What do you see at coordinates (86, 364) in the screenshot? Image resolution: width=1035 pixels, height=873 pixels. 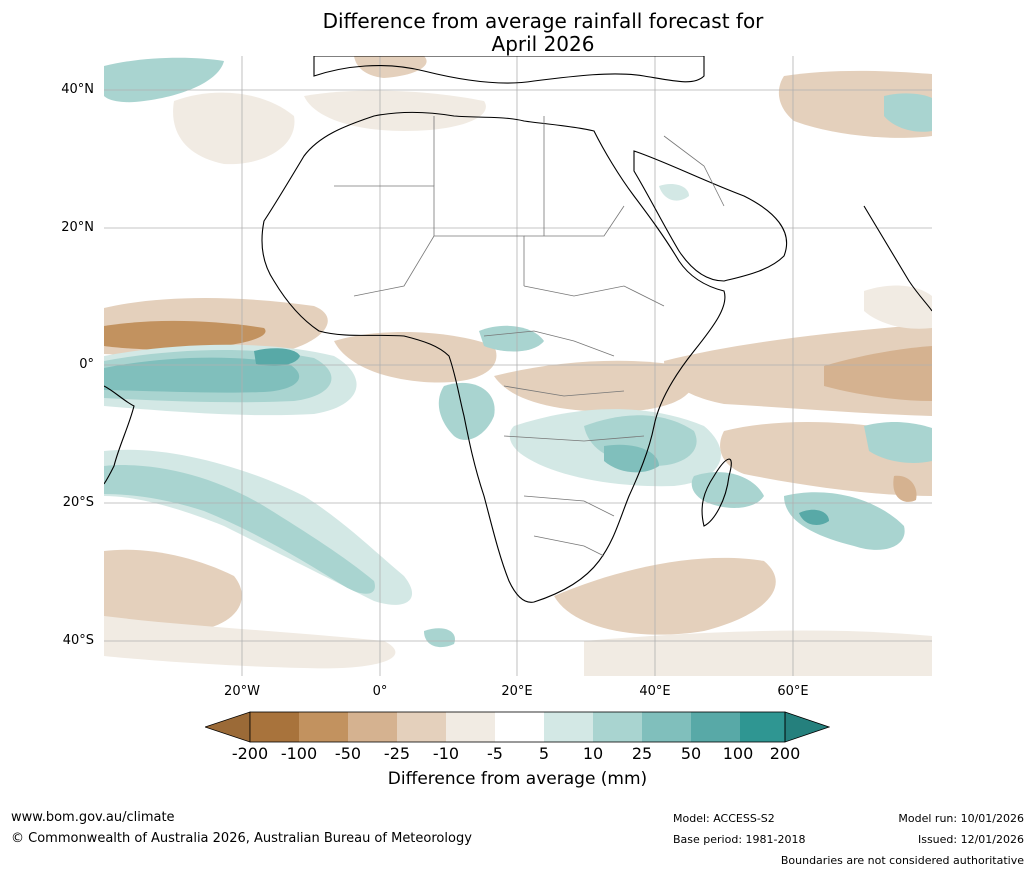 I see `lat-label-0: 0°` at bounding box center [86, 364].